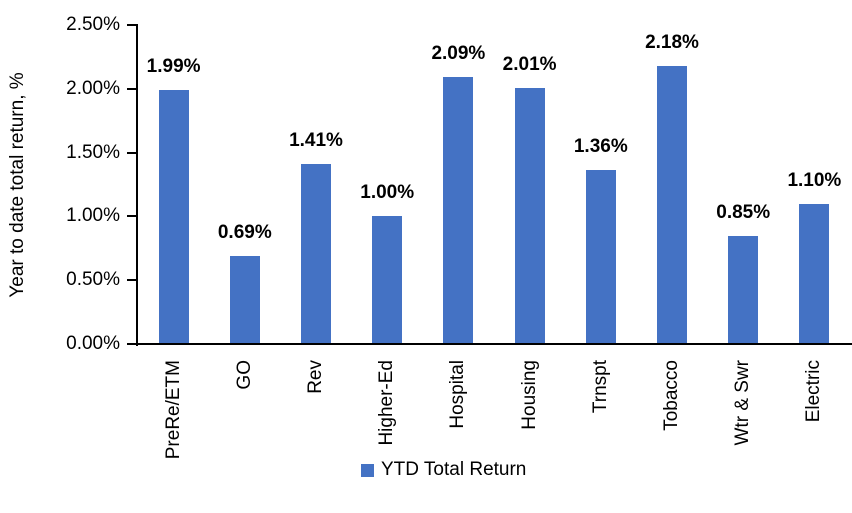 Image resolution: width=852 pixels, height=513 pixels. What do you see at coordinates (671, 395) in the screenshot?
I see `x-category-label: Tobacco` at bounding box center [671, 395].